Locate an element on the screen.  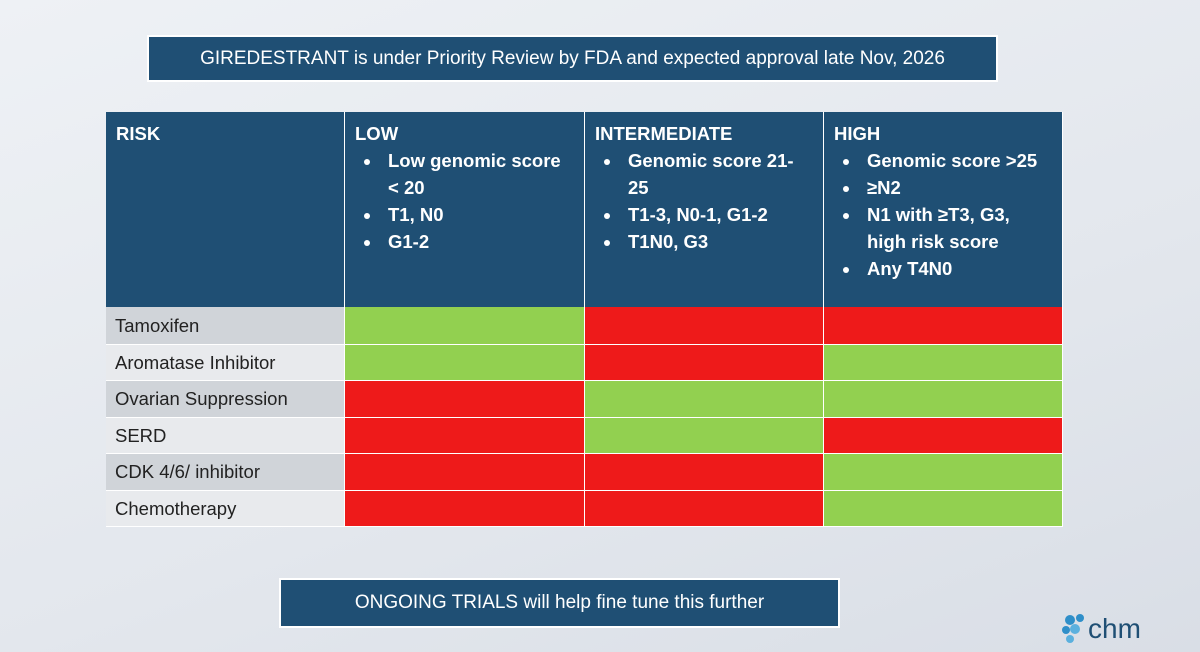
row-label: Ovarian Suppression is located at coordinates (225, 399).